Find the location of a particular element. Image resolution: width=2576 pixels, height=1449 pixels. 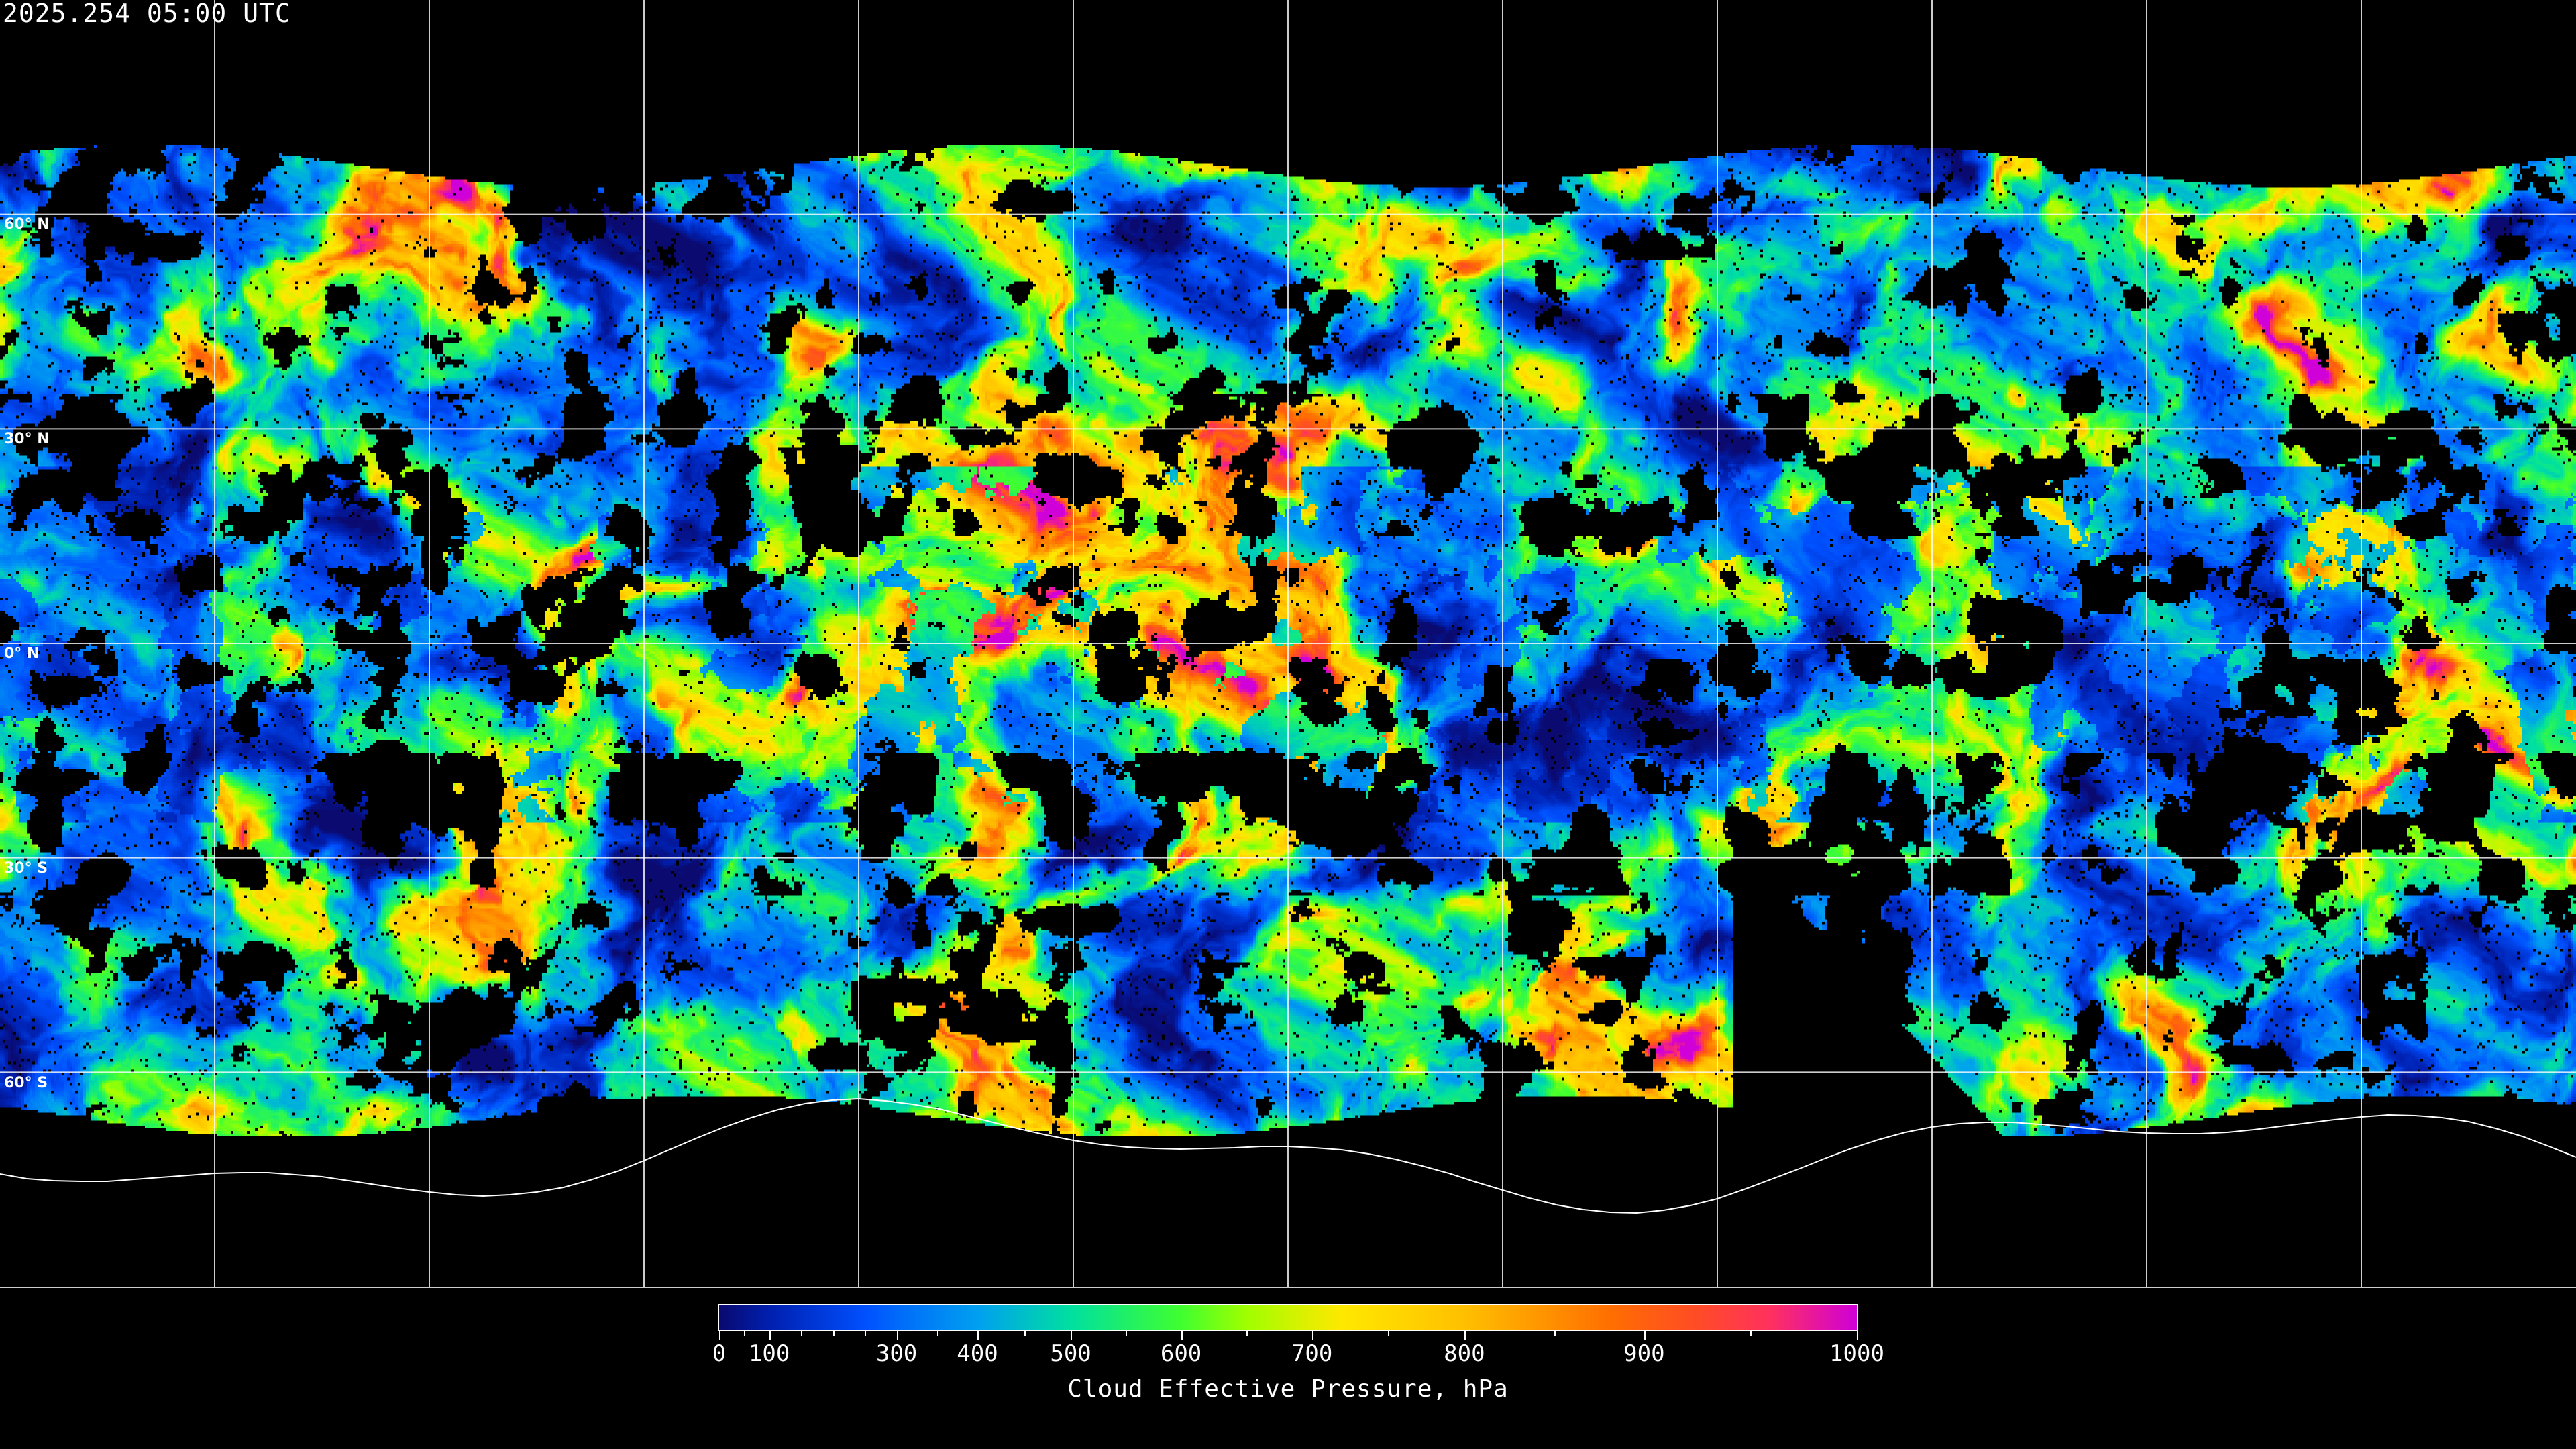

colorbar-gradient is located at coordinates (1288, 1317).